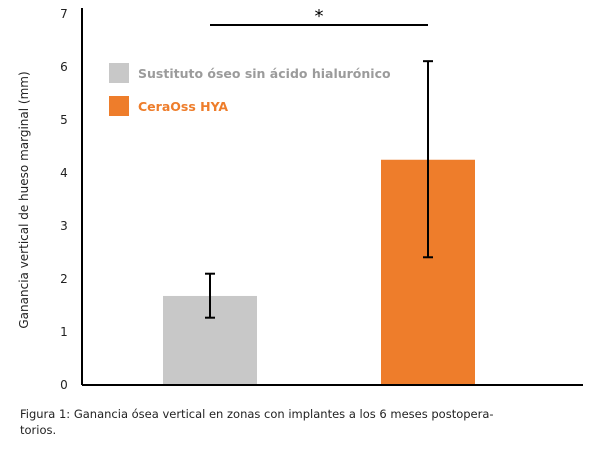 Image resolution: width=600 pixels, height=449 pixels. Describe the element at coordinates (183, 106) in the screenshot. I see `legend-label-1: CeraOss HYA` at that location.